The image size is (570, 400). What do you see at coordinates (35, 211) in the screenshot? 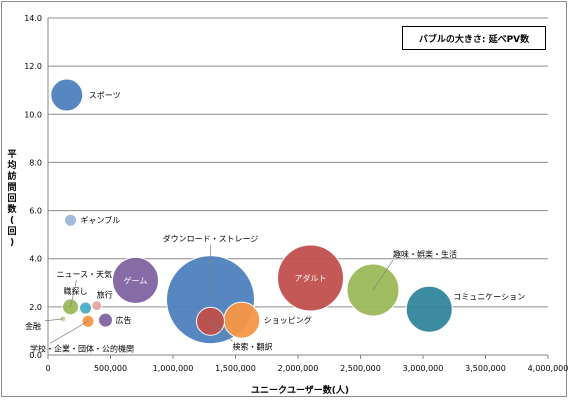
I see `y-tick-label: 6.0` at bounding box center [35, 211].